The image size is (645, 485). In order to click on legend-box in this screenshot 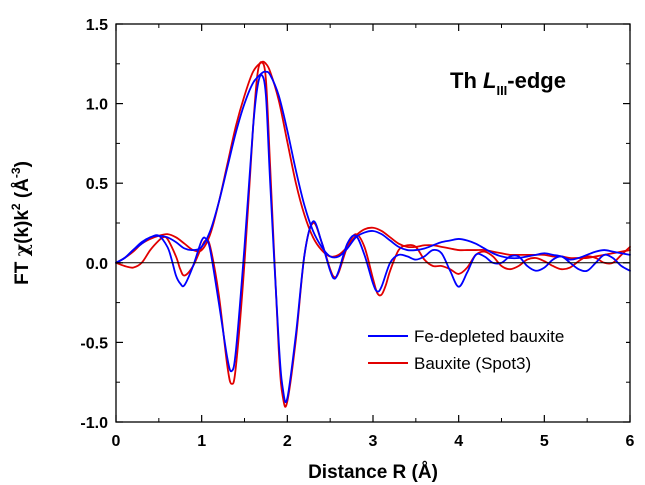, I will do `click(495, 349)`.